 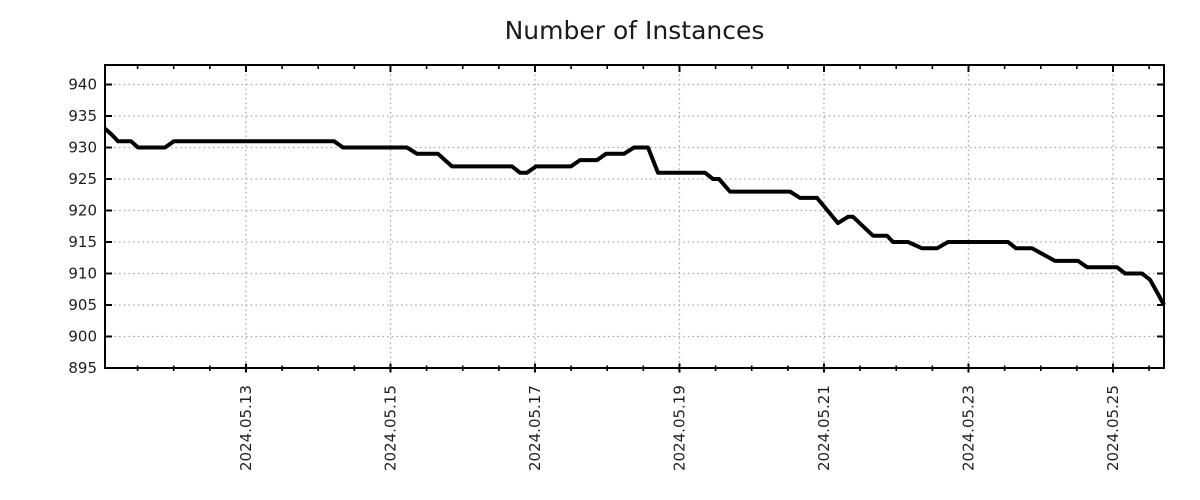 I want to click on x-tick-label: 2024.05.19, so click(x=679, y=428).